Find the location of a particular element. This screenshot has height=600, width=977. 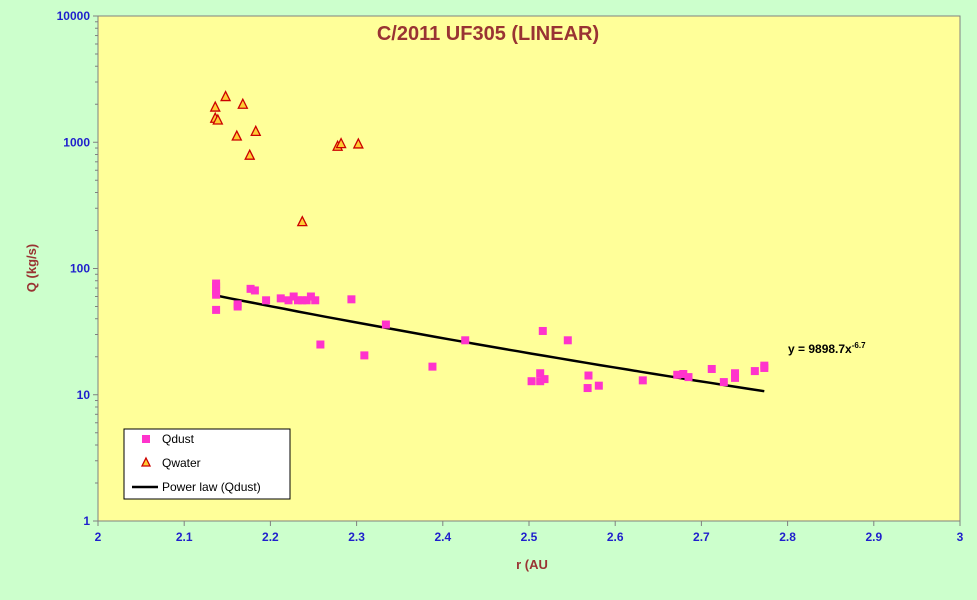

x-axis-ticks: 2 2.1 2.2 2.3 2.4 2.5 2.6 2.7 2.8 2.9 3 is located at coordinates (529, 532).